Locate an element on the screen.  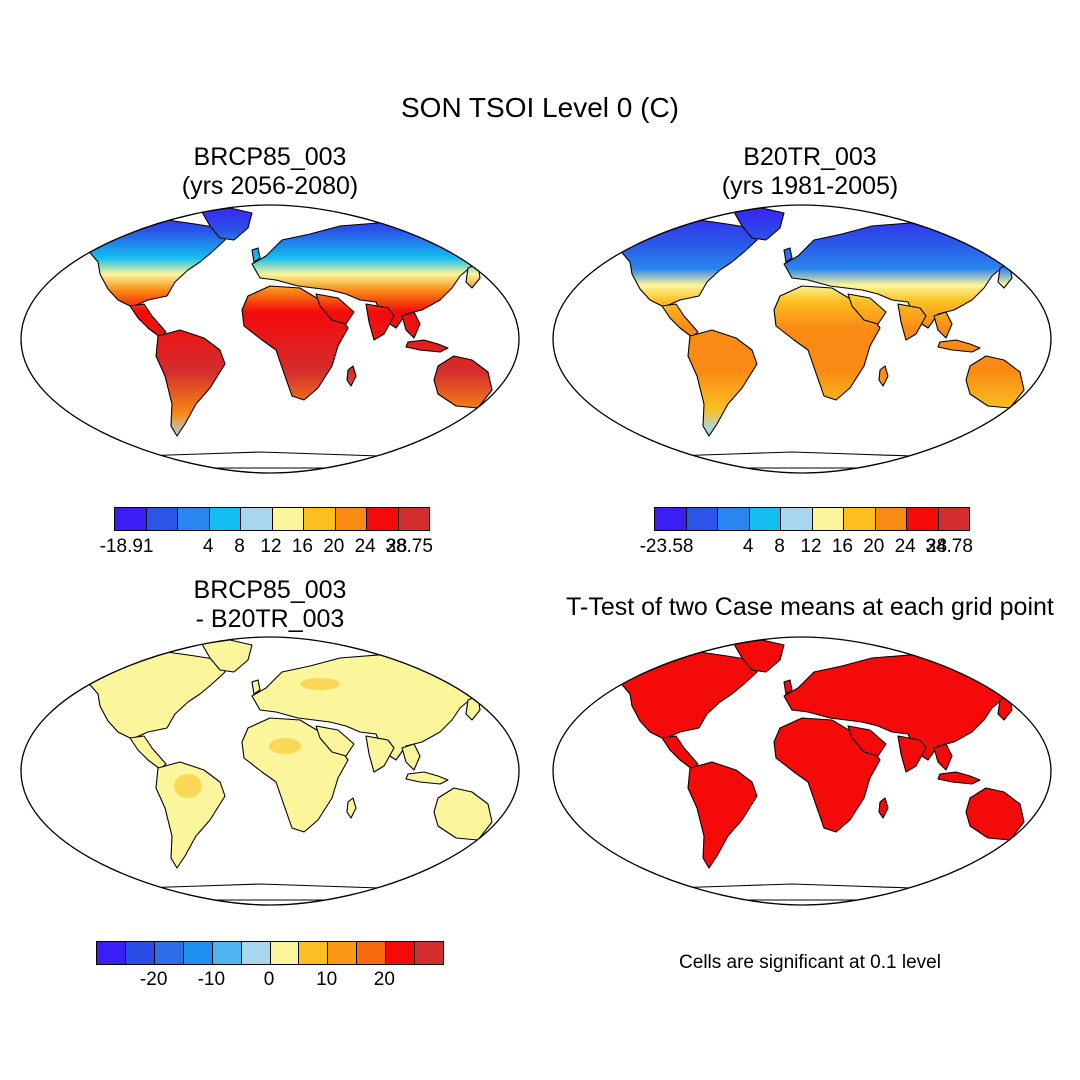
colorbar-tick-label: -10 is located at coordinates (211, 979).